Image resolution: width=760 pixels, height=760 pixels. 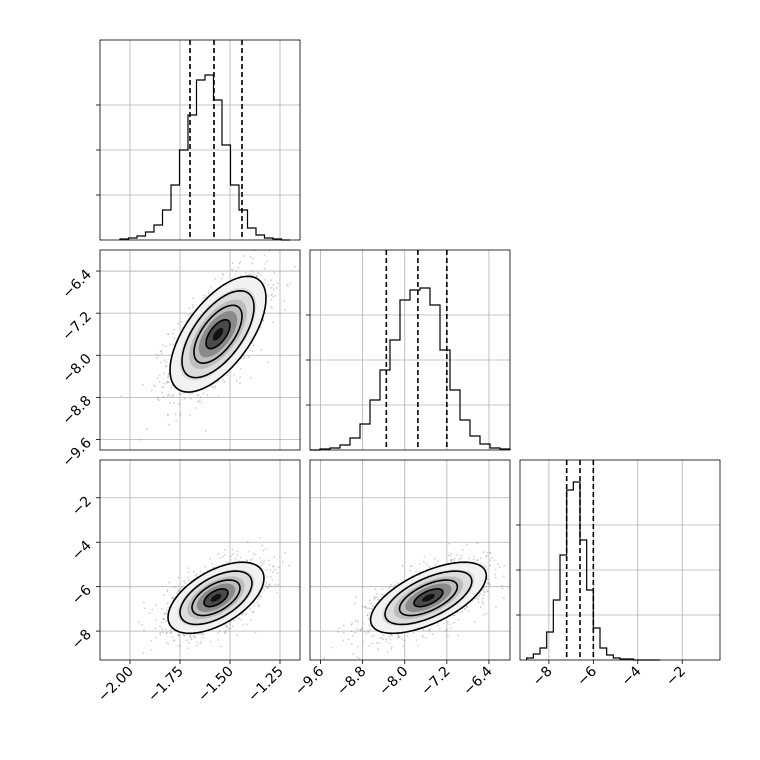 What do you see at coordinates (351, 681) in the screenshot?
I see `tick-label-x-p1-1: −8.8` at bounding box center [351, 681].